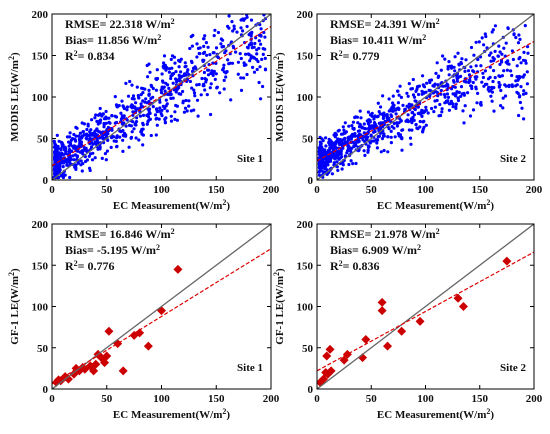 The height and width of the screenshot is (434, 550). Describe the element at coordinates (43, 349) in the screenshot. I see `y-tick-label: 50` at that location.